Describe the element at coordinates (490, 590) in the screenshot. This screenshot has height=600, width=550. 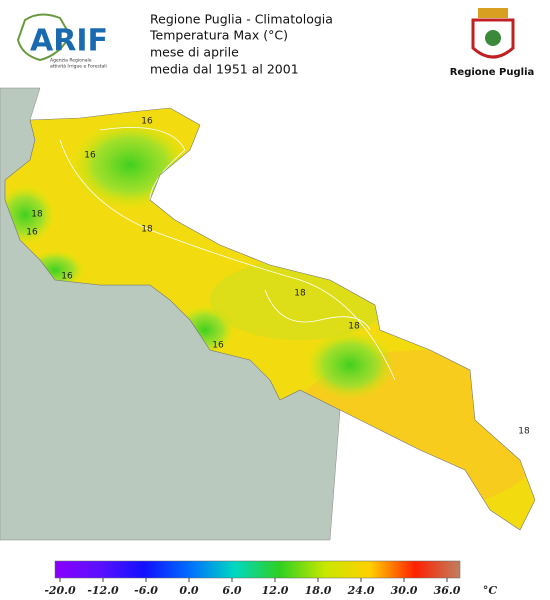
I see `legend-unit: °C` at that location.